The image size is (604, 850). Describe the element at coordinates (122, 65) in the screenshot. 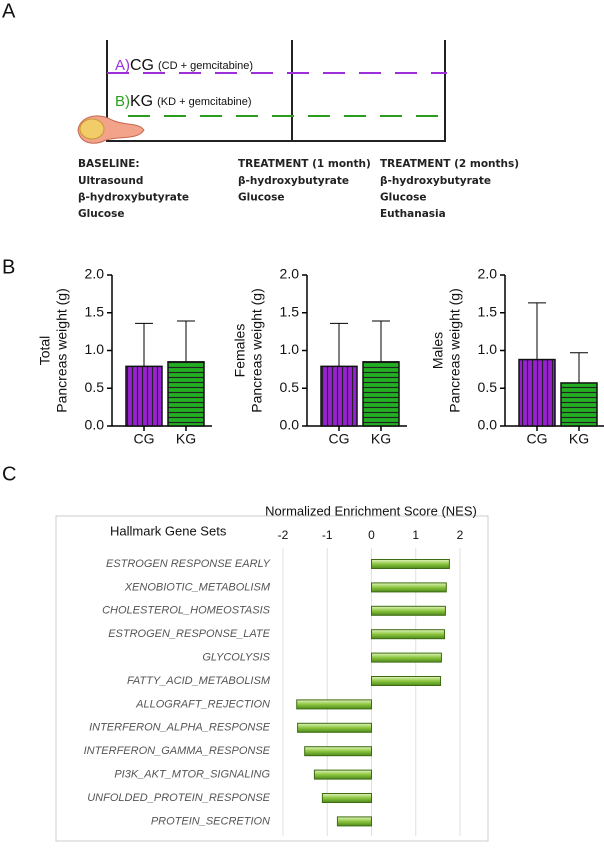

I see `arm-letter: A)` at that location.